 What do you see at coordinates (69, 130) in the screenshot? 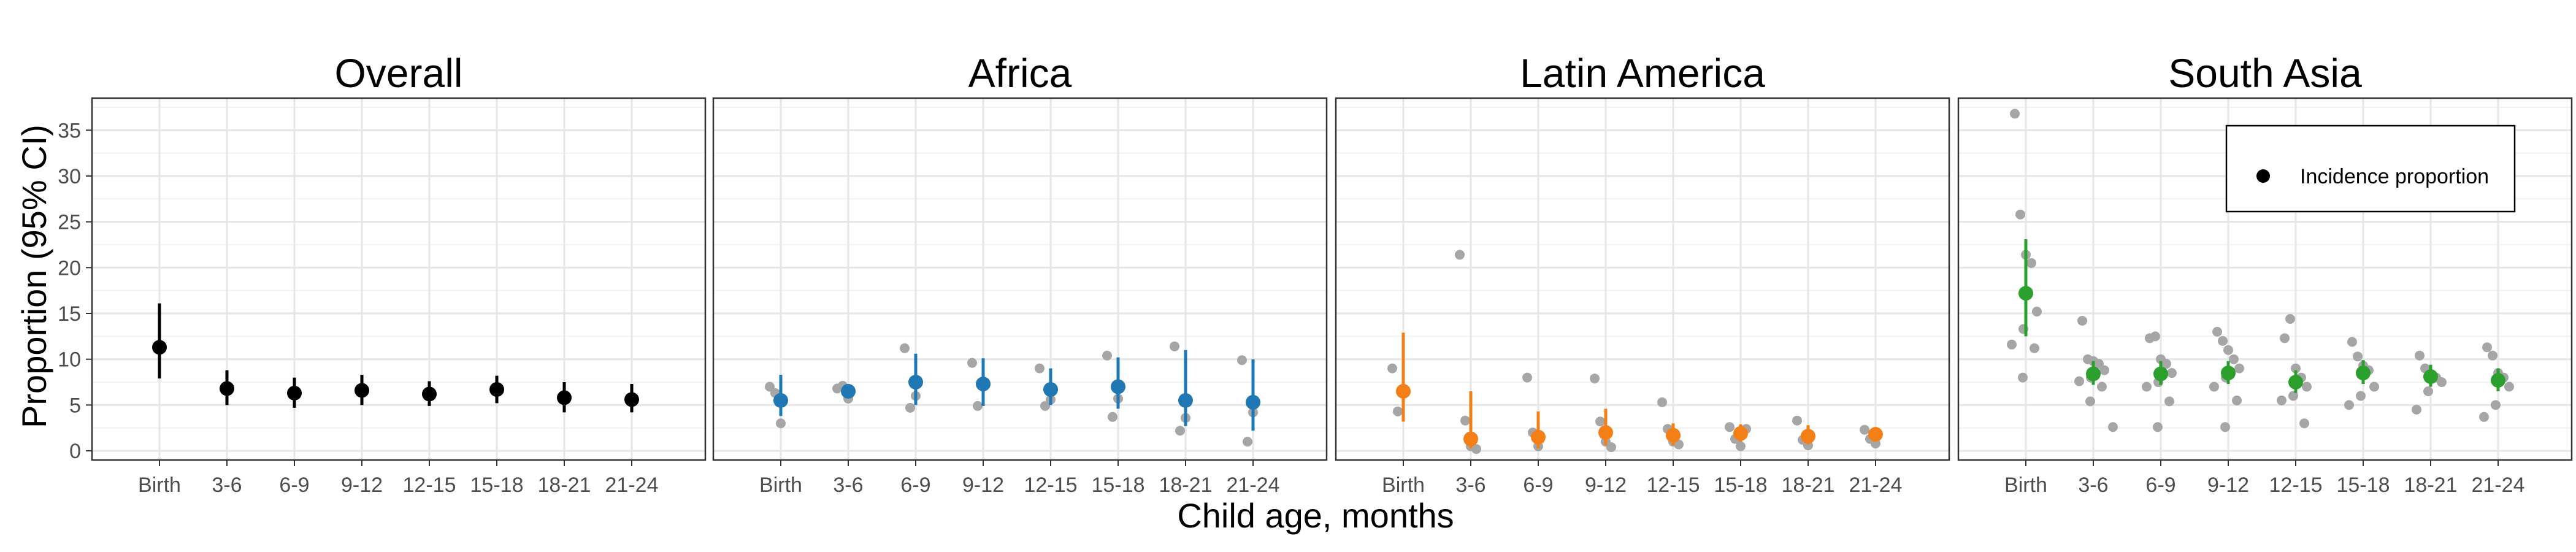
I see `y-tick-label: 35` at bounding box center [69, 130].